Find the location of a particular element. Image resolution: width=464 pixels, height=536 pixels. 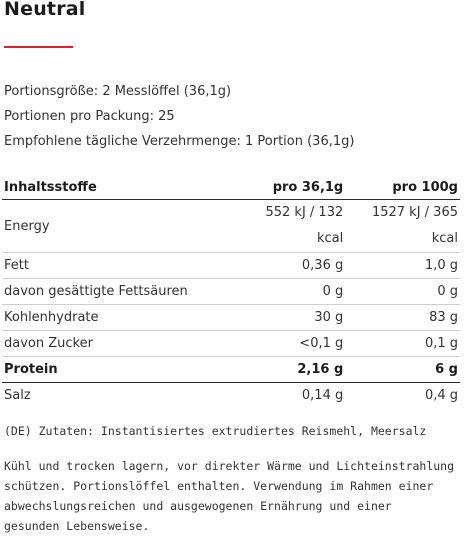

row-per-100g: 83 g is located at coordinates (402, 317).